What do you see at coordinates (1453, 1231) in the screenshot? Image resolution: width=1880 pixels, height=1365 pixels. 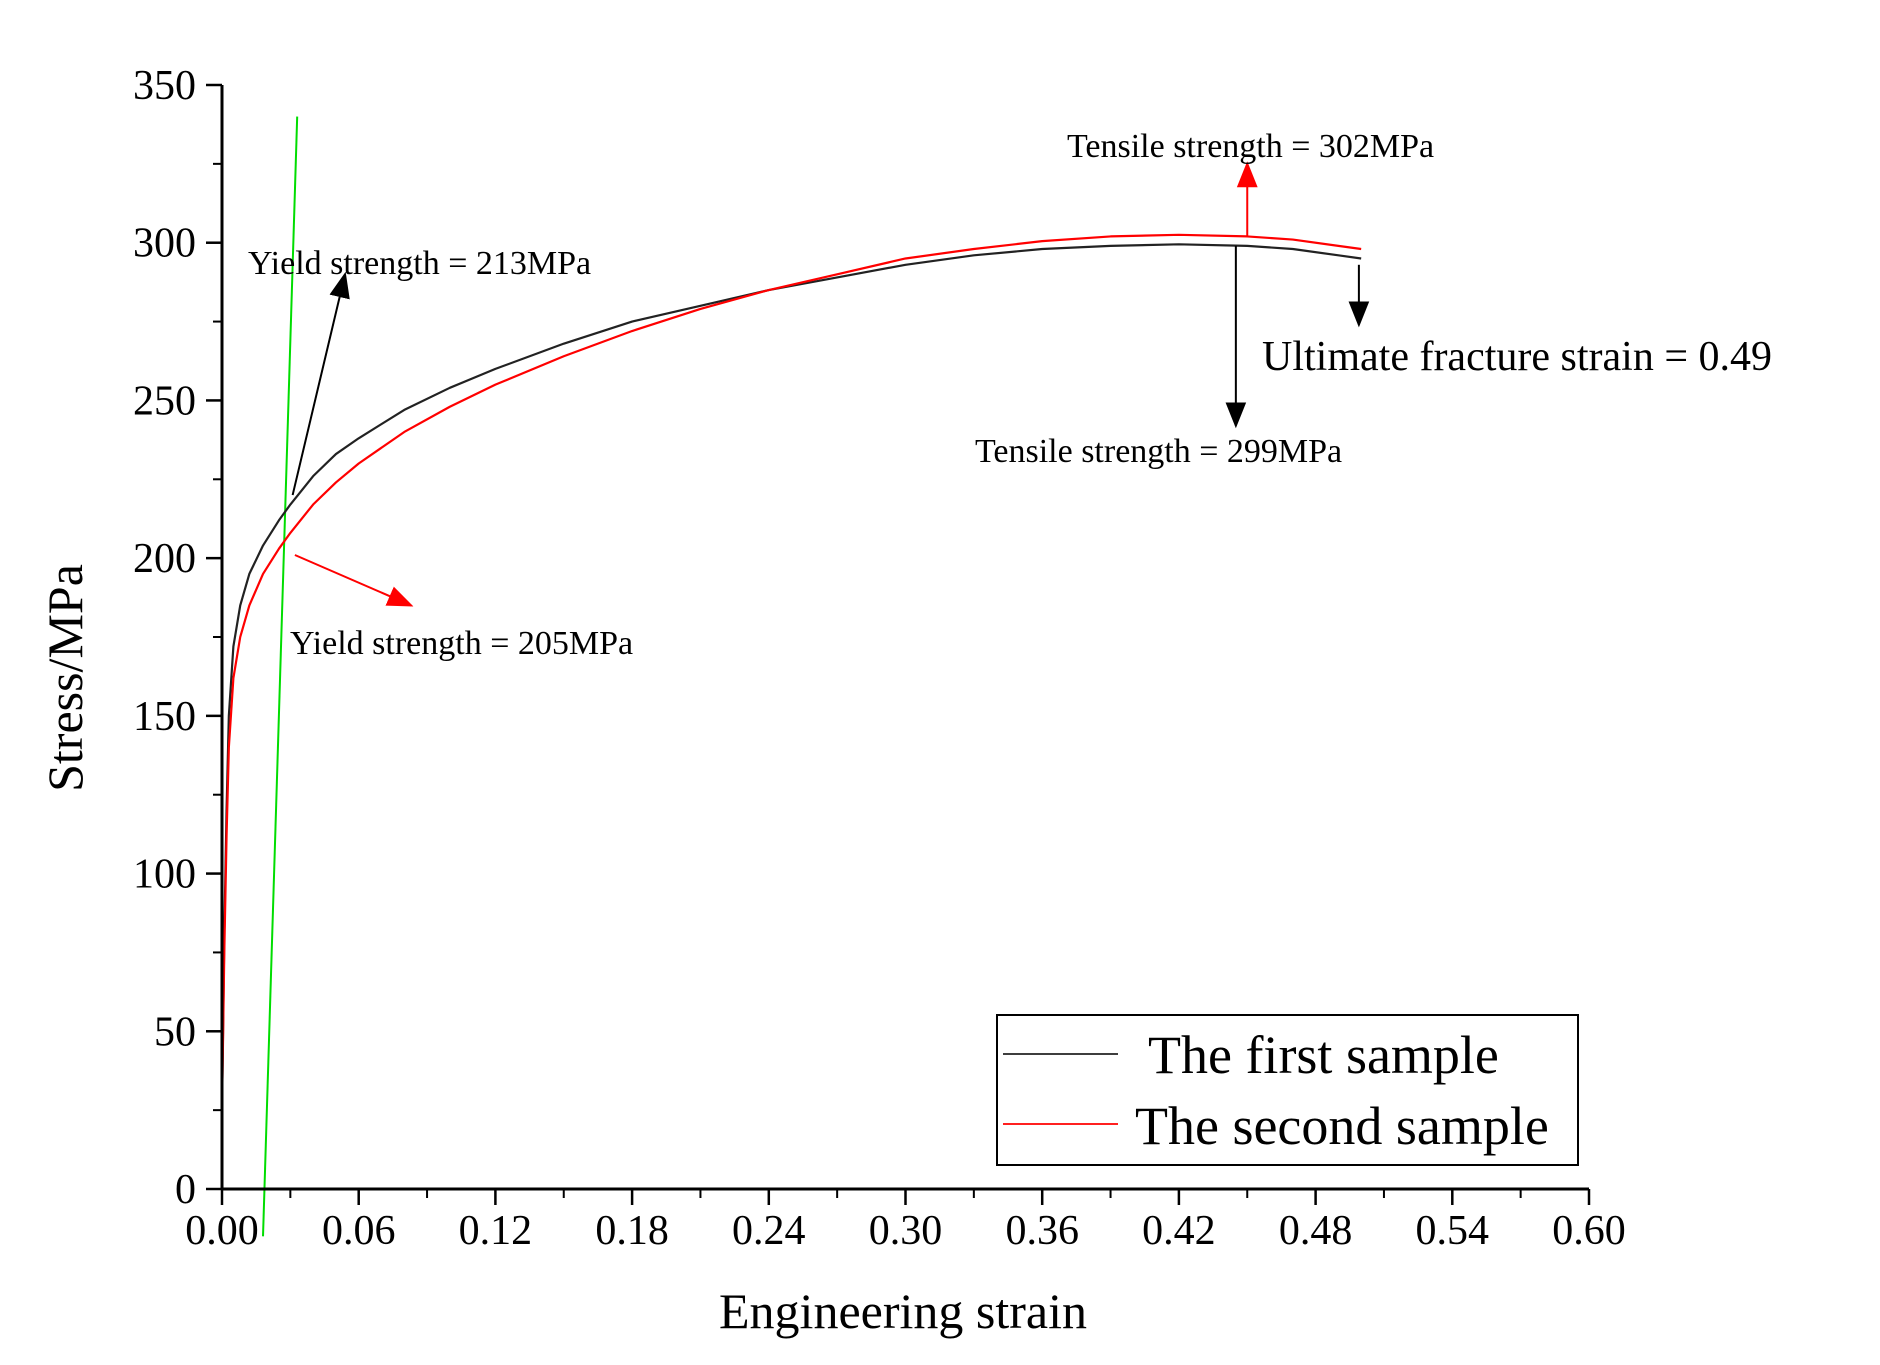 I see `x-tick-label: 0.54` at bounding box center [1453, 1231].